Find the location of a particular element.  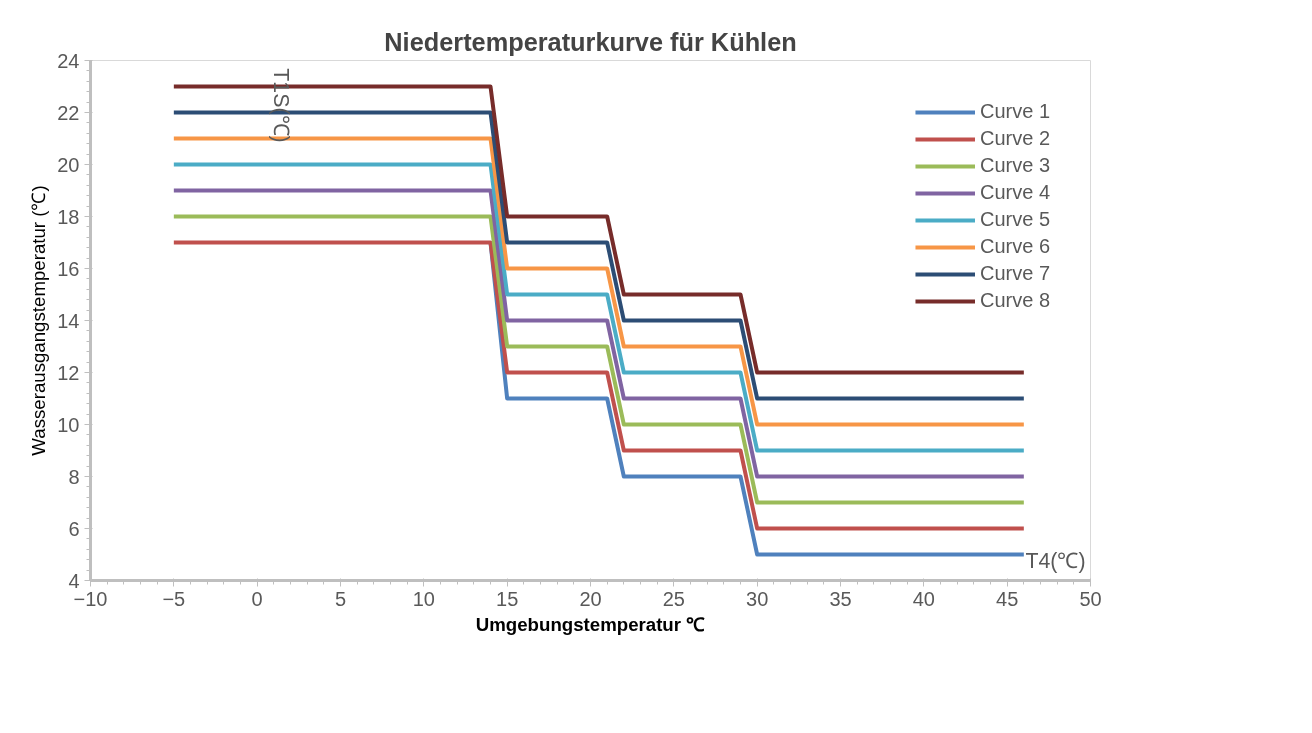

x-tick-label: 10 is located at coordinates (423, 598).